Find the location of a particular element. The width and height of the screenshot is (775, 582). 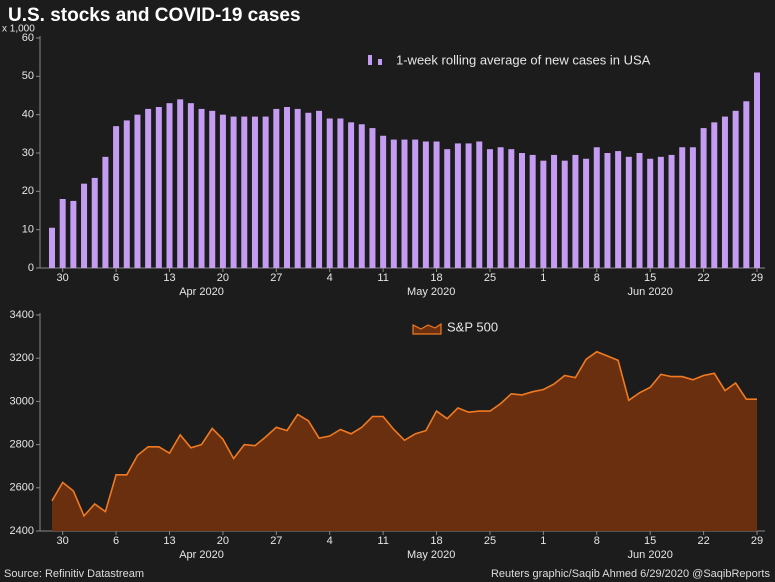

x-tick-label: 1 is located at coordinates (543, 541).